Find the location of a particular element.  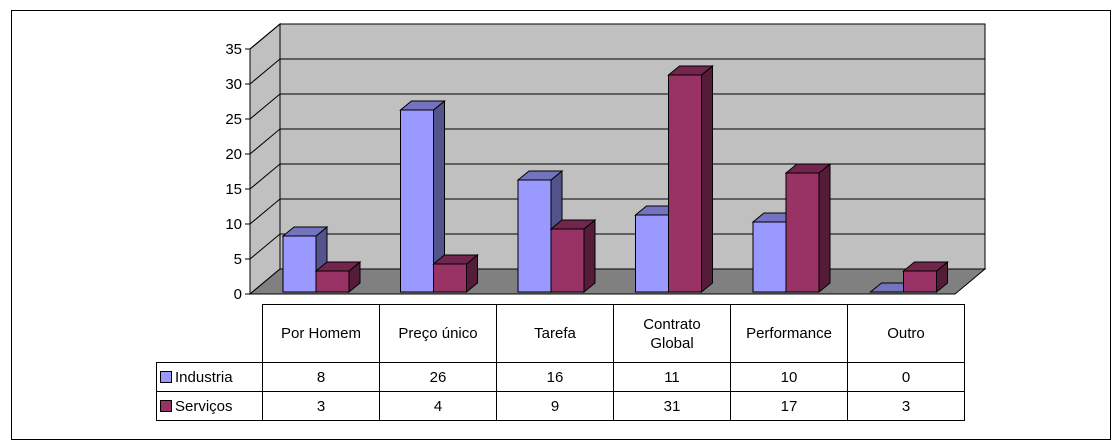

y-tick-label: 10 is located at coordinates (233, 224).